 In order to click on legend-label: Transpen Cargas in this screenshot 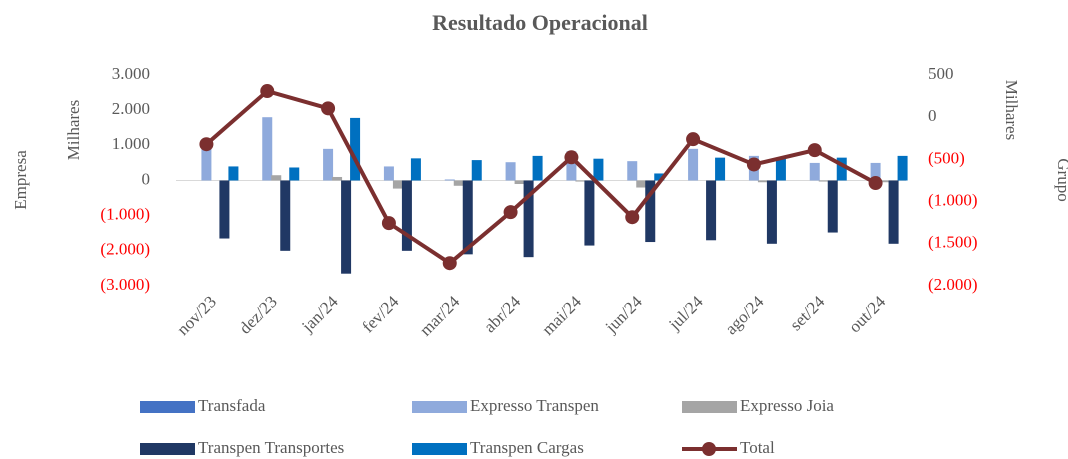, I will do `click(527, 447)`.